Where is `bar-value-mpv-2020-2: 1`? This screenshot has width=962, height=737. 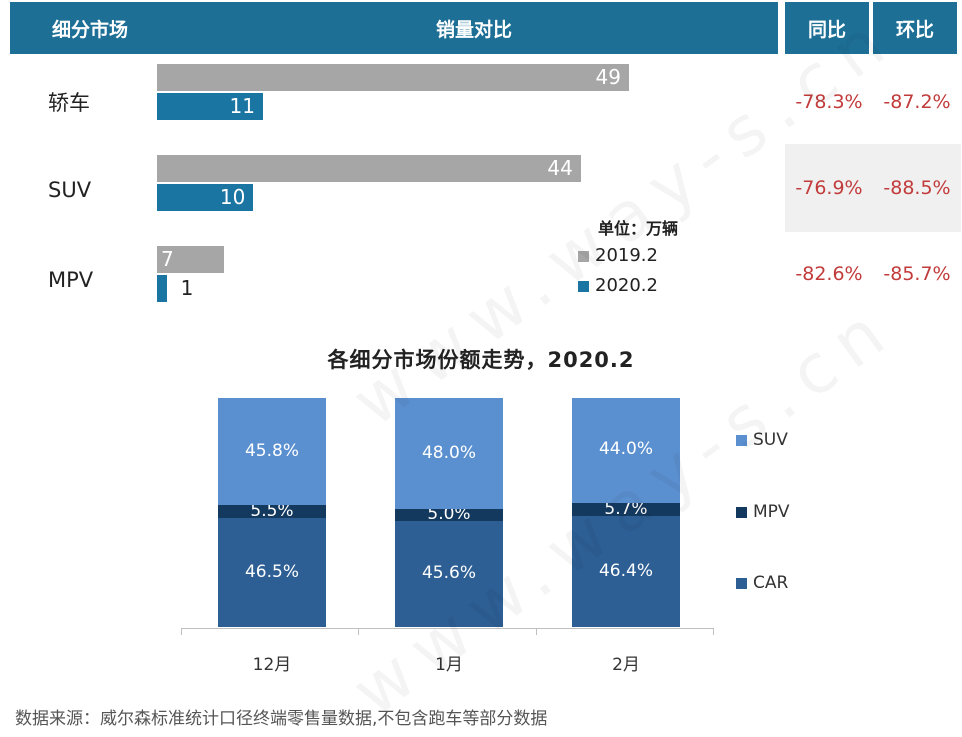
bar-value-mpv-2020-2: 1 is located at coordinates (187, 288).